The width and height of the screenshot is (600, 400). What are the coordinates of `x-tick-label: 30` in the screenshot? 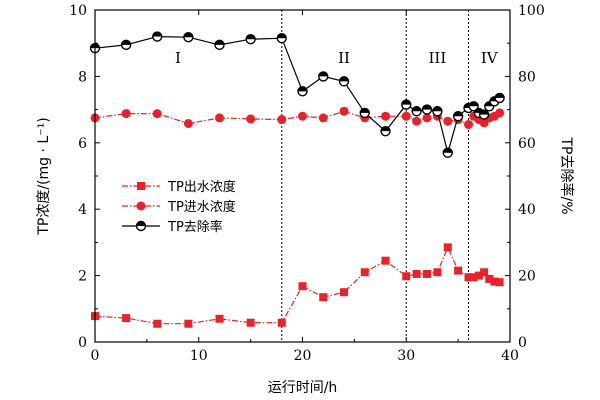 It's located at (406, 356).